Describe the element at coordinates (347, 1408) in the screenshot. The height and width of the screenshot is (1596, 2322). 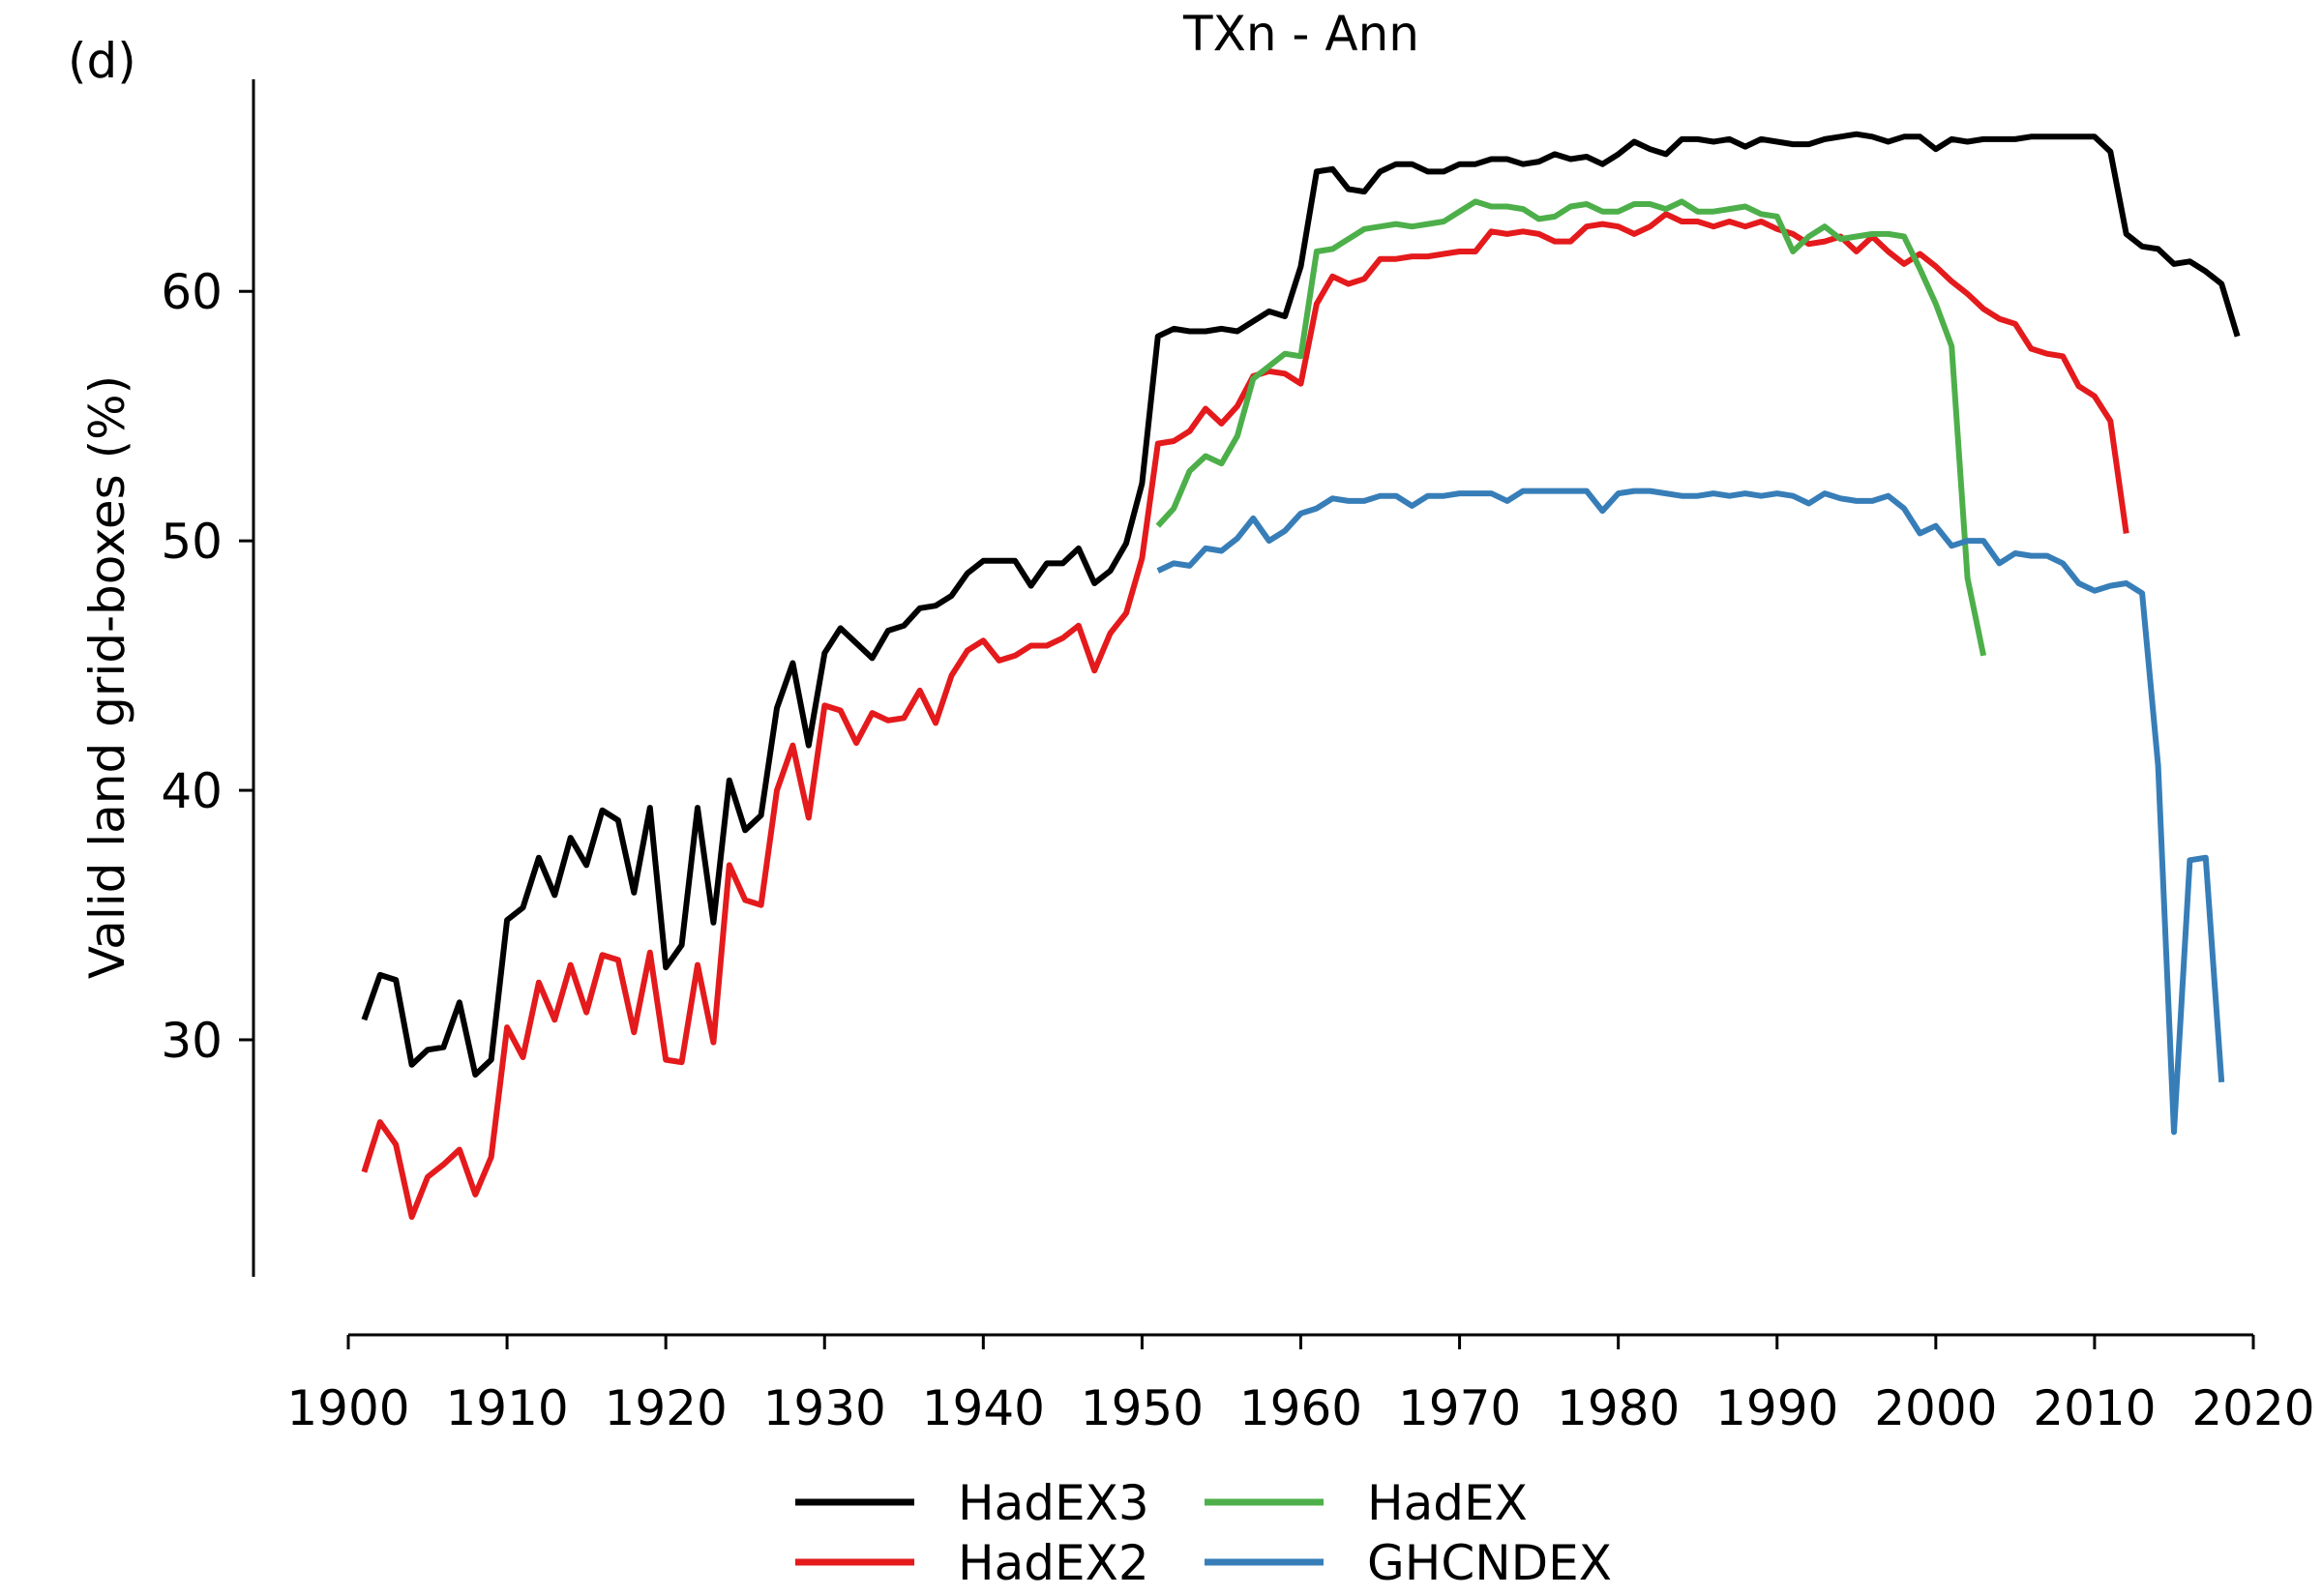
I see `x-tick-label: 1900` at that location.